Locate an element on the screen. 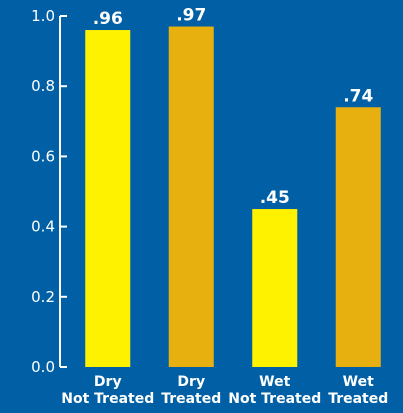 Image resolution: width=403 pixels, height=413 pixels. data-label: .45 is located at coordinates (275, 198).